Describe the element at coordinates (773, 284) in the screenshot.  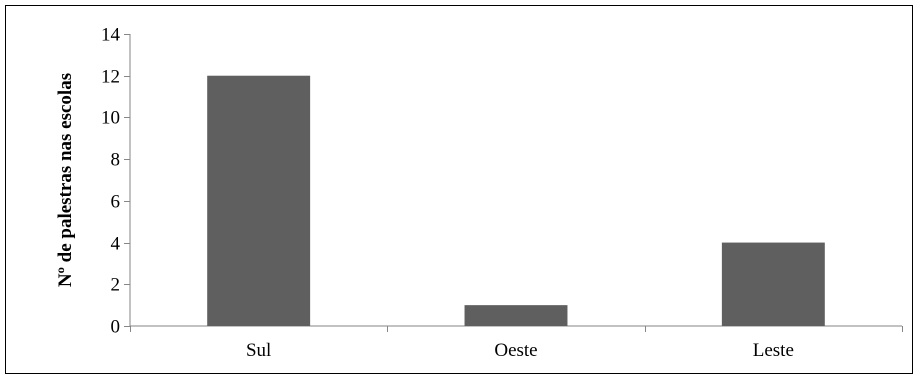
I see `bar-leste` at that location.